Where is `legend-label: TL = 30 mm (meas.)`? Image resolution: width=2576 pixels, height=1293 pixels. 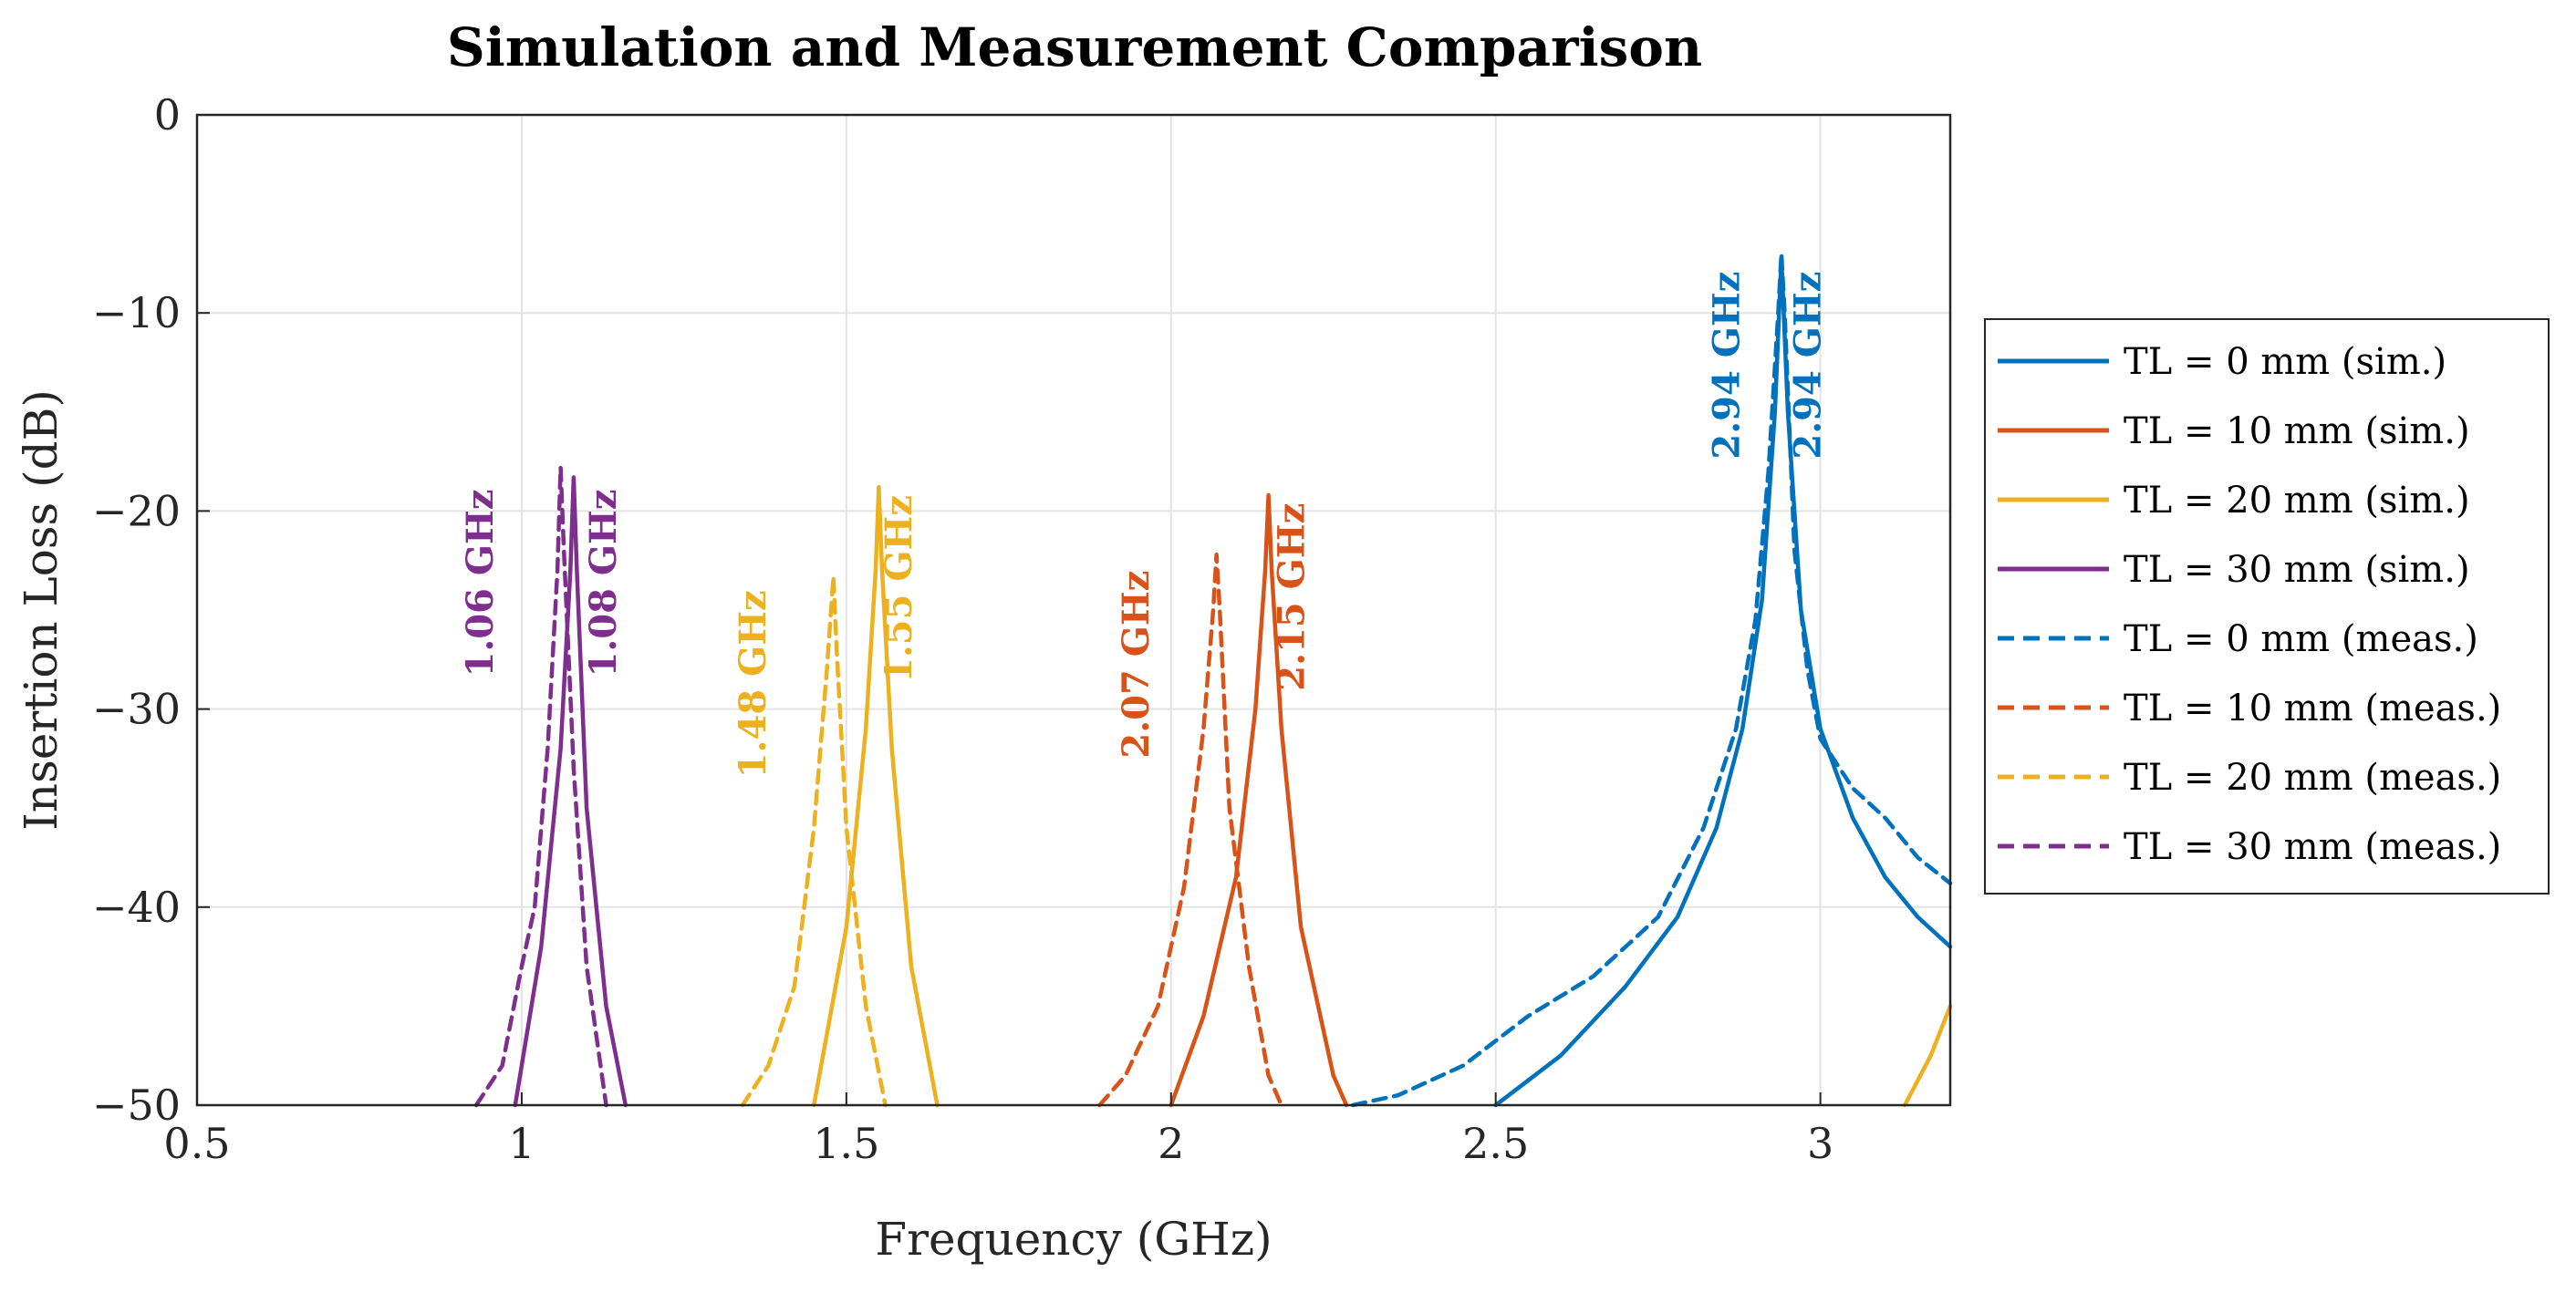
legend-label: TL = 30 mm (meas.) is located at coordinates (2312, 847).